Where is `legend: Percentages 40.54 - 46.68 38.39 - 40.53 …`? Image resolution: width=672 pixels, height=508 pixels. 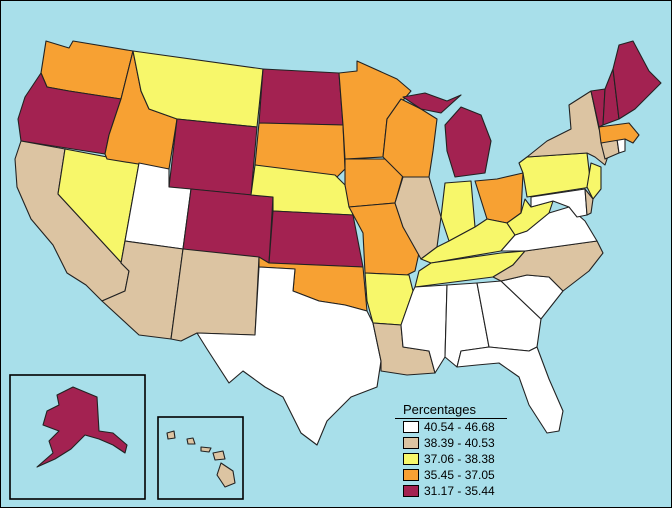 legend: Percentages 40.54 - 46.68 38.39 - 40.53 … is located at coordinates (454, 450).